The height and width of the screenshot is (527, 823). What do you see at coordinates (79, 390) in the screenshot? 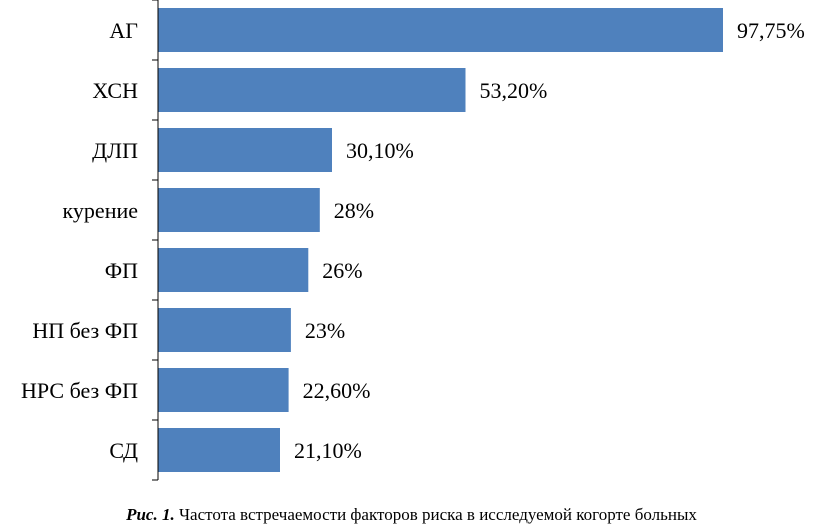
I see `category-label-7: НРС без ФП` at bounding box center [79, 390].